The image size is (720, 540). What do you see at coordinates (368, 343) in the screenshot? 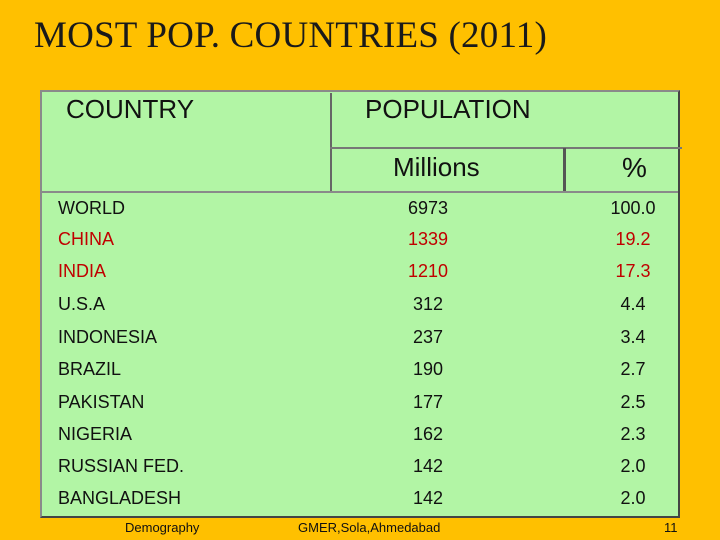
I see `table-row: INDONESIA 237 3.4` at bounding box center [368, 343].